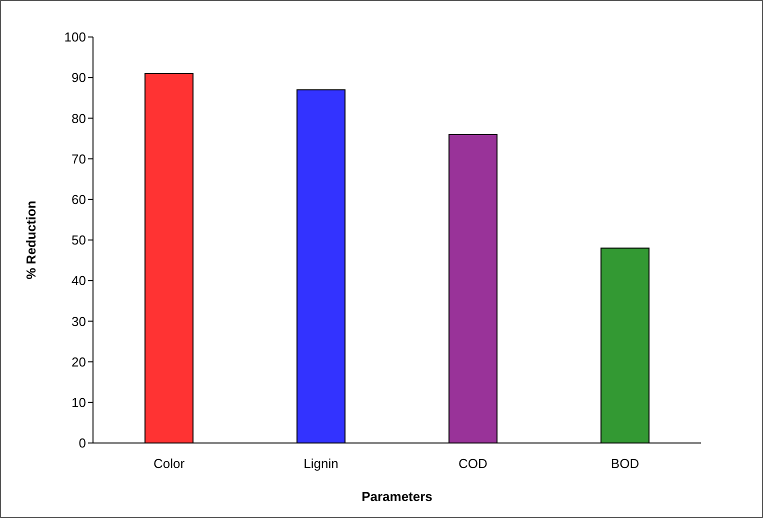  What do you see at coordinates (79, 240) in the screenshot?
I see `y-tick-label: 50` at bounding box center [79, 240].